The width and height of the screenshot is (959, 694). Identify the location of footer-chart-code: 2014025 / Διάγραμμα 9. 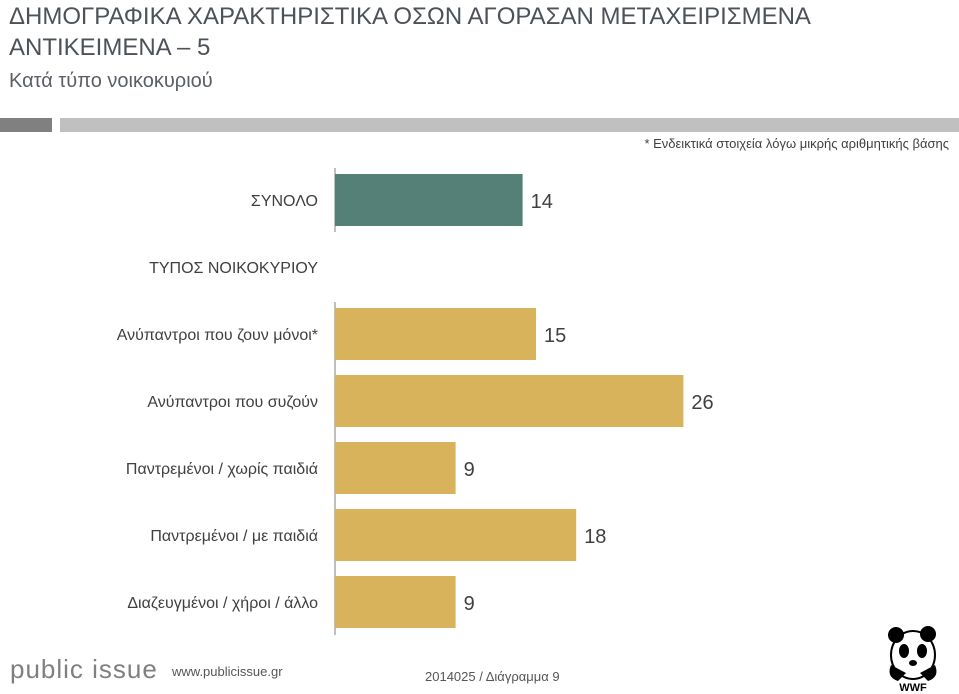
(492, 676).